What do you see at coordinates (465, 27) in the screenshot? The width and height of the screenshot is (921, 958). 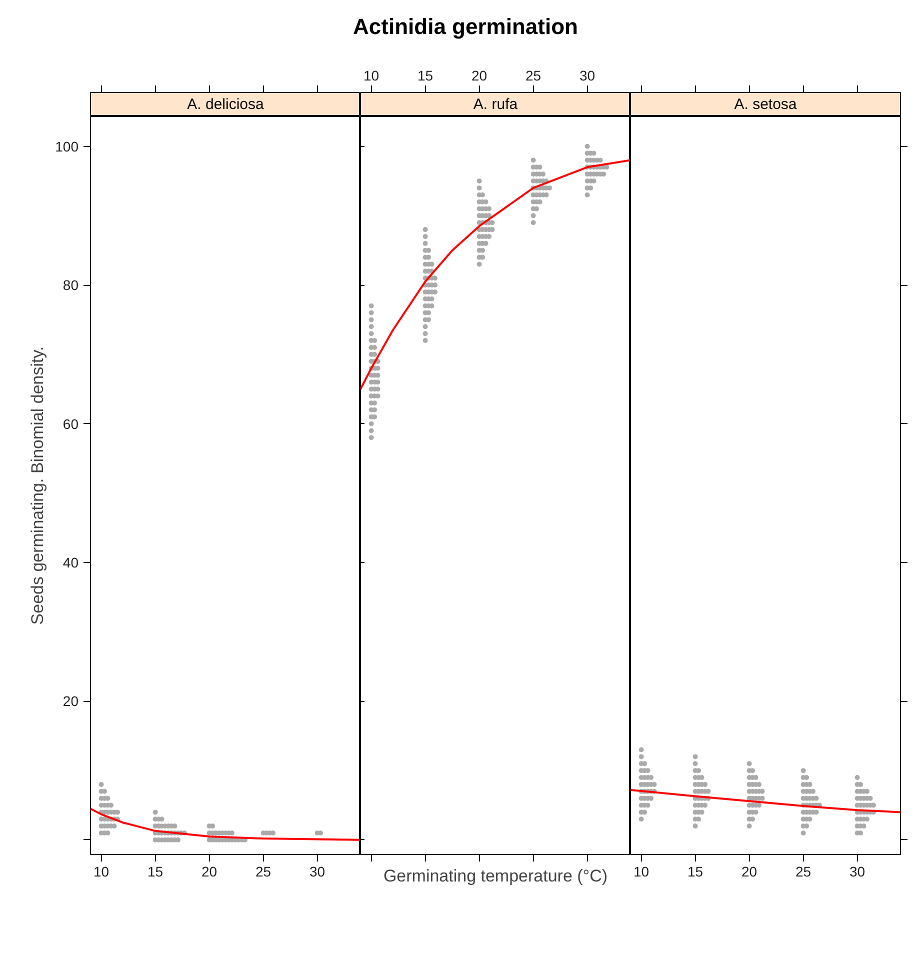 I see `text: Actinidia germination` at bounding box center [465, 27].